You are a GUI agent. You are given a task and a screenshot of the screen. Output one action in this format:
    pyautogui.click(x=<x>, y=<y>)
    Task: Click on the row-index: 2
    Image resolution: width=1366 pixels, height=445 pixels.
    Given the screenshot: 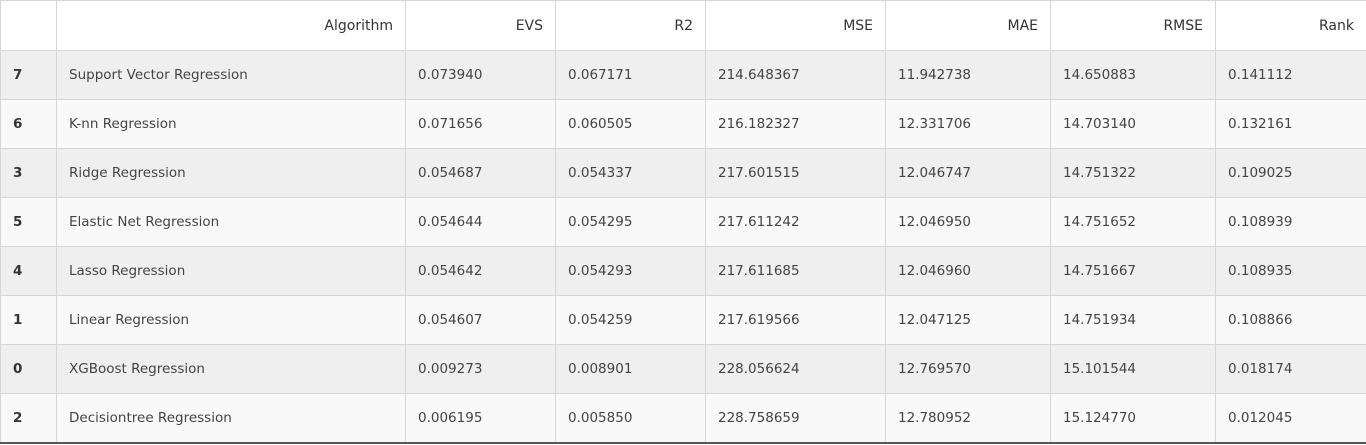 What is the action you would take?
    pyautogui.click(x=28, y=418)
    